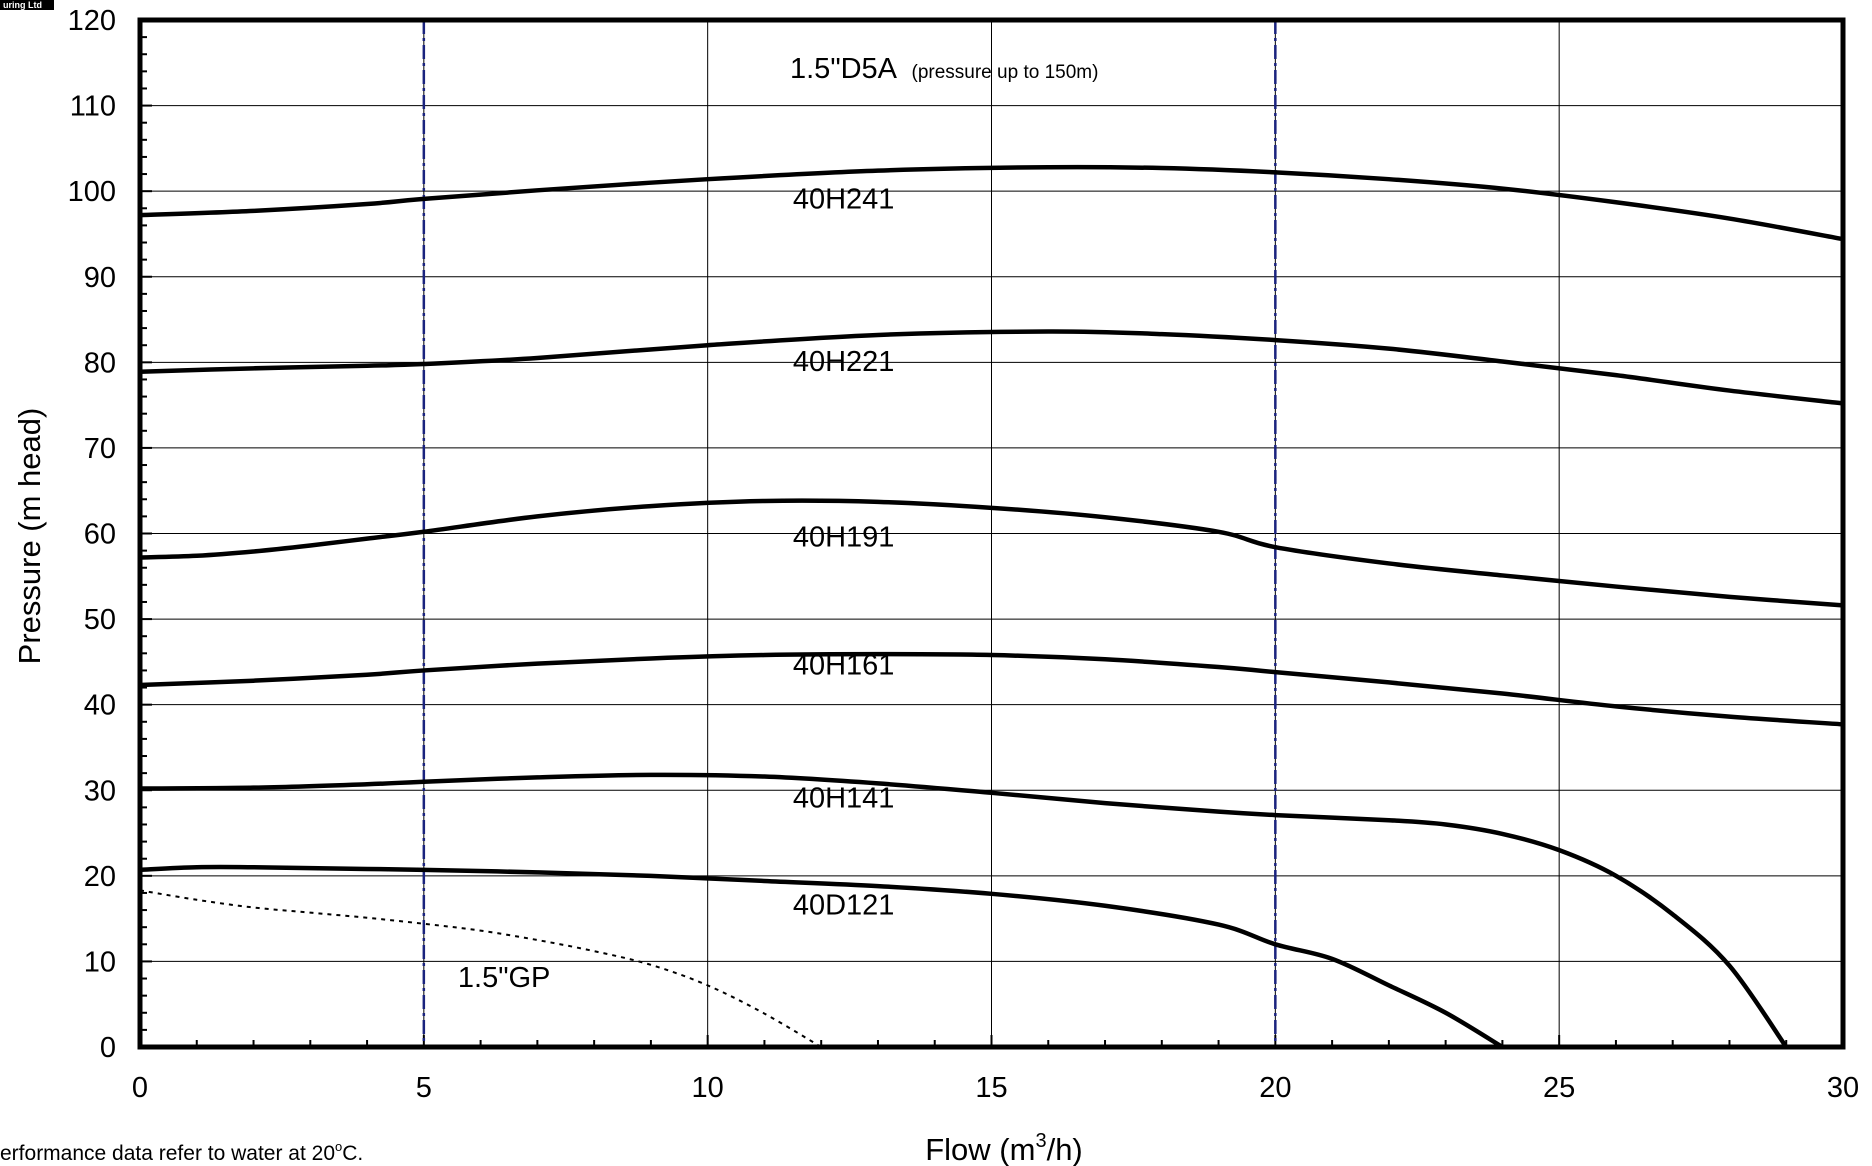 This screenshot has width=1872, height=1166. I want to click on y-tick-label-0: 0, so click(108, 1048).